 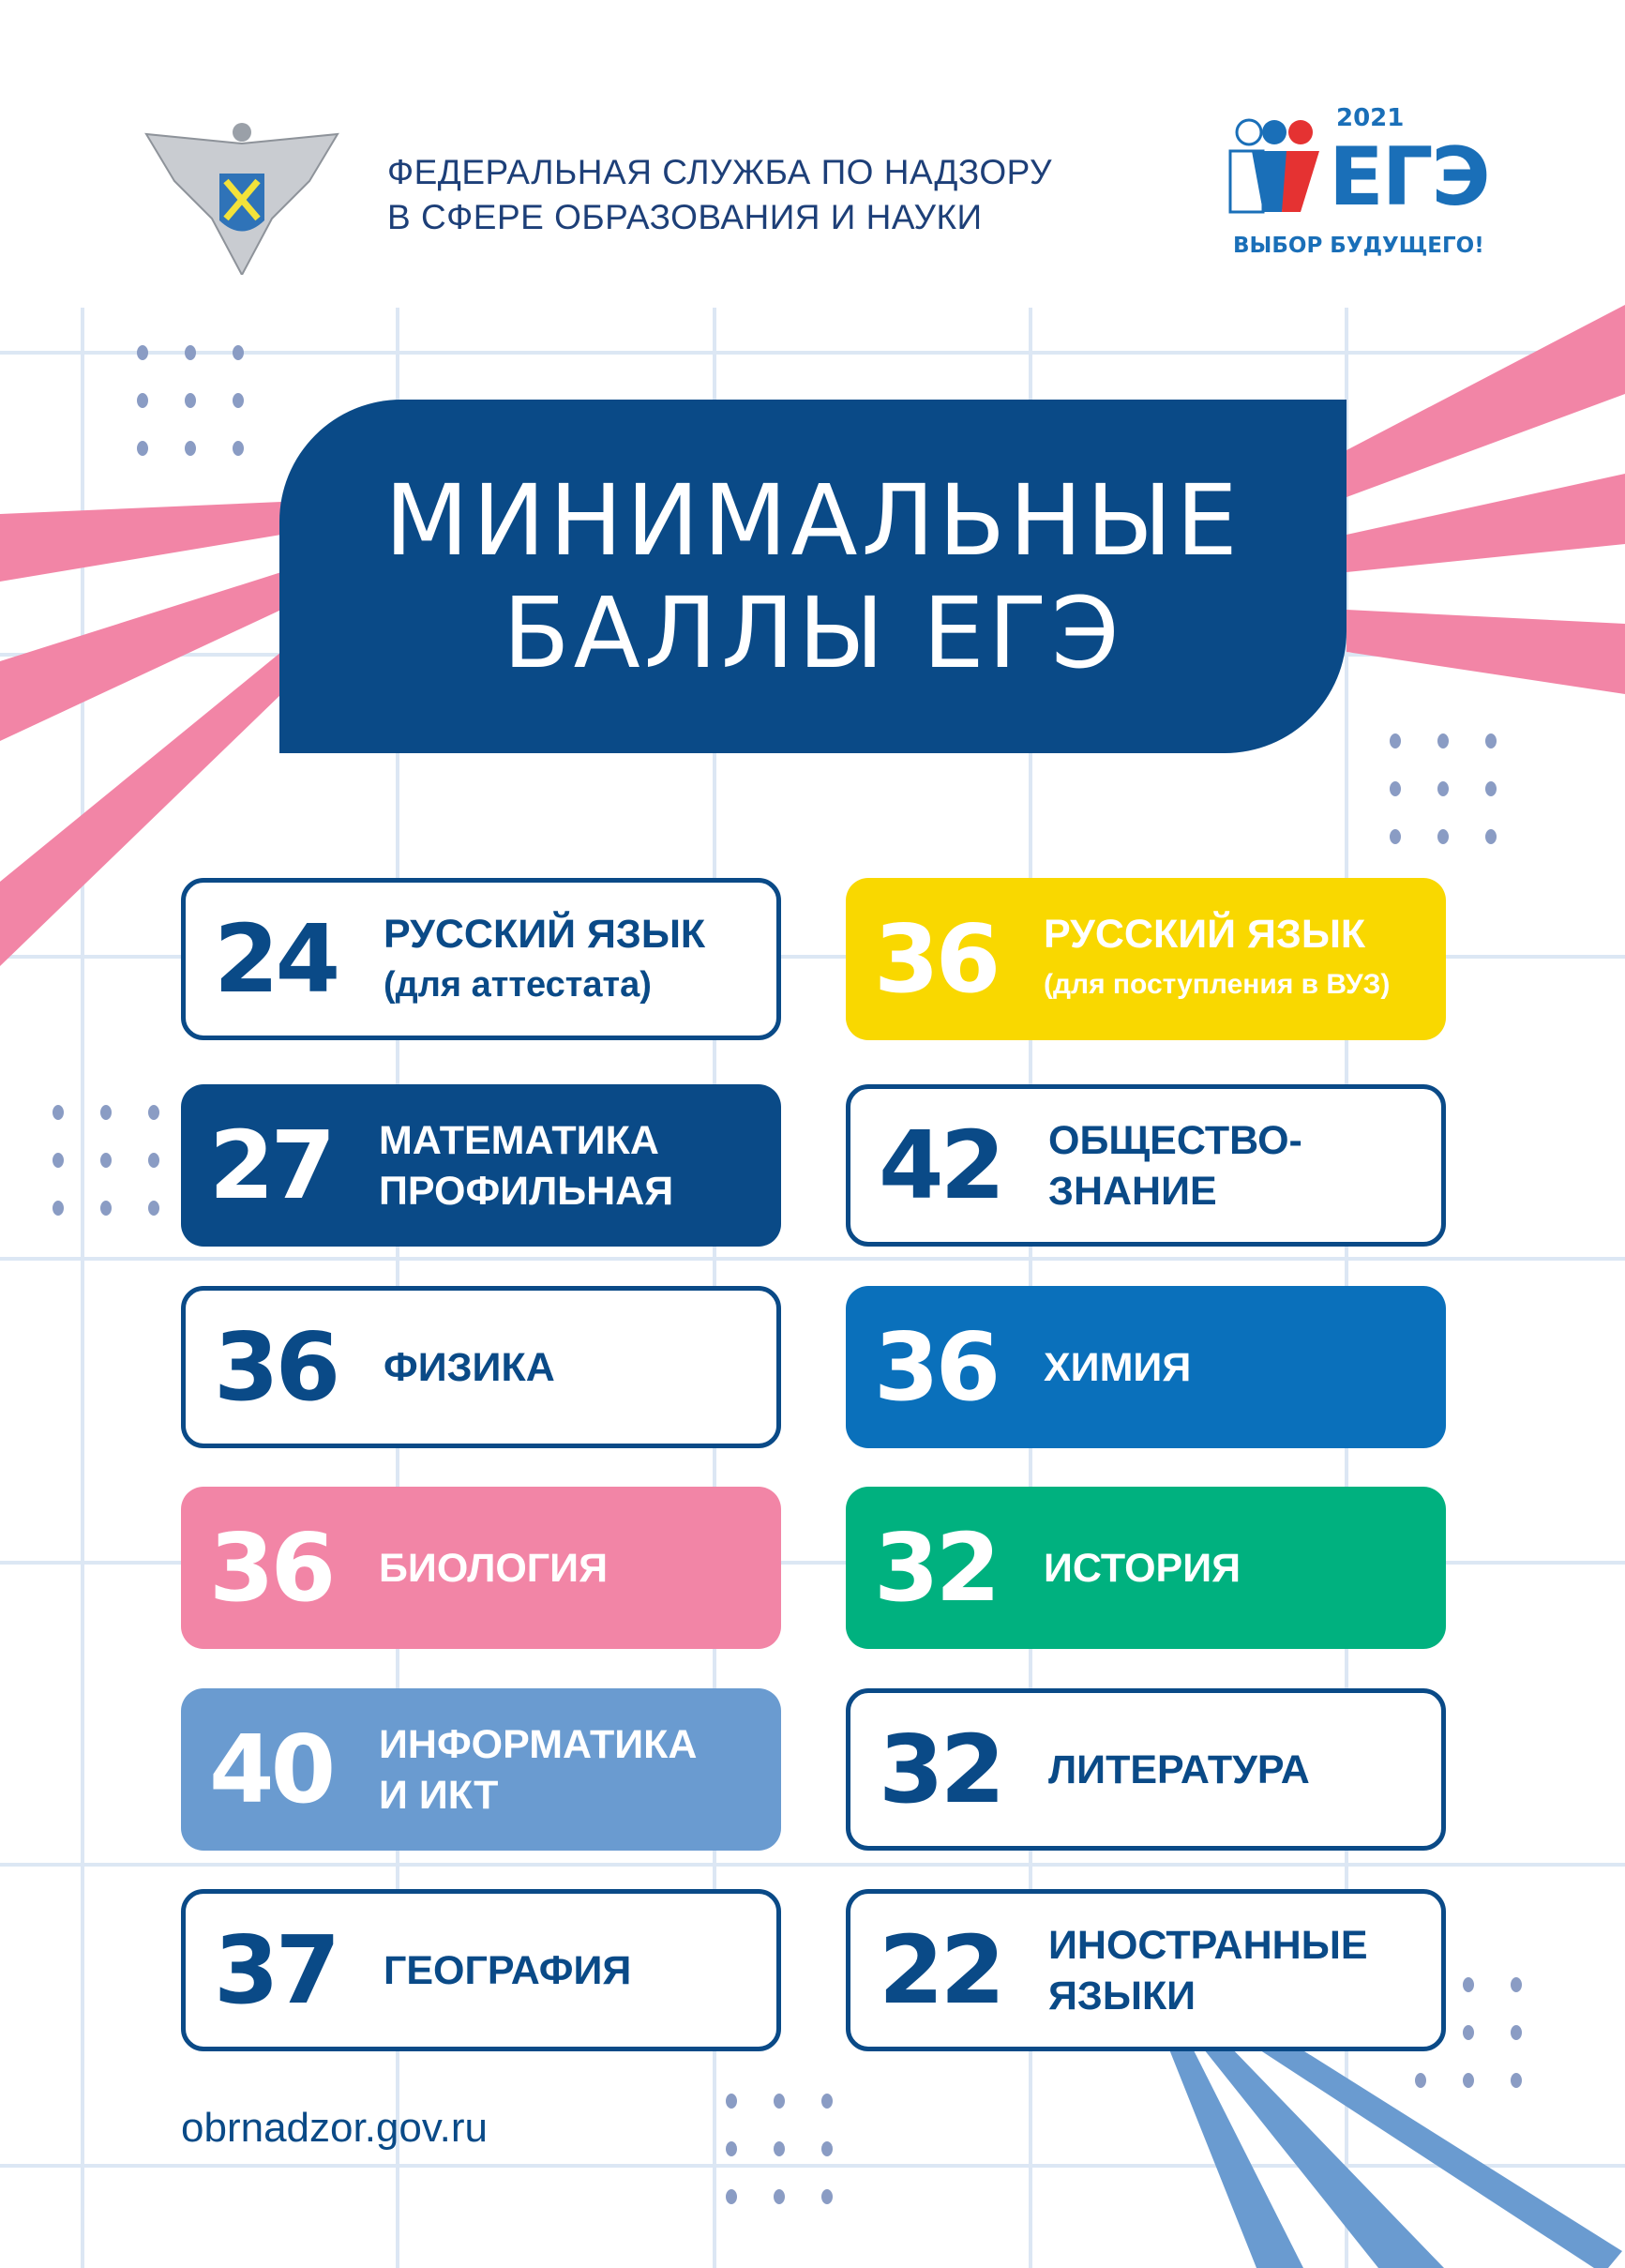 I want to click on subject-card: 22 ИНОСТРАННЫЕ ЯЗЫКИ, so click(x=1146, y=1970).